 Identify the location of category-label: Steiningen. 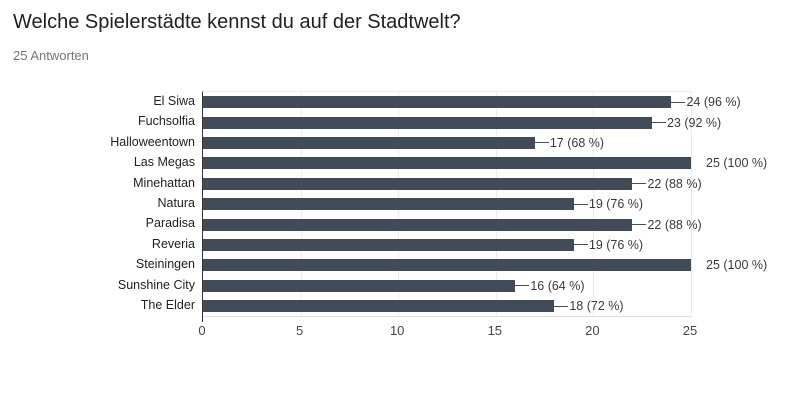
(165, 264).